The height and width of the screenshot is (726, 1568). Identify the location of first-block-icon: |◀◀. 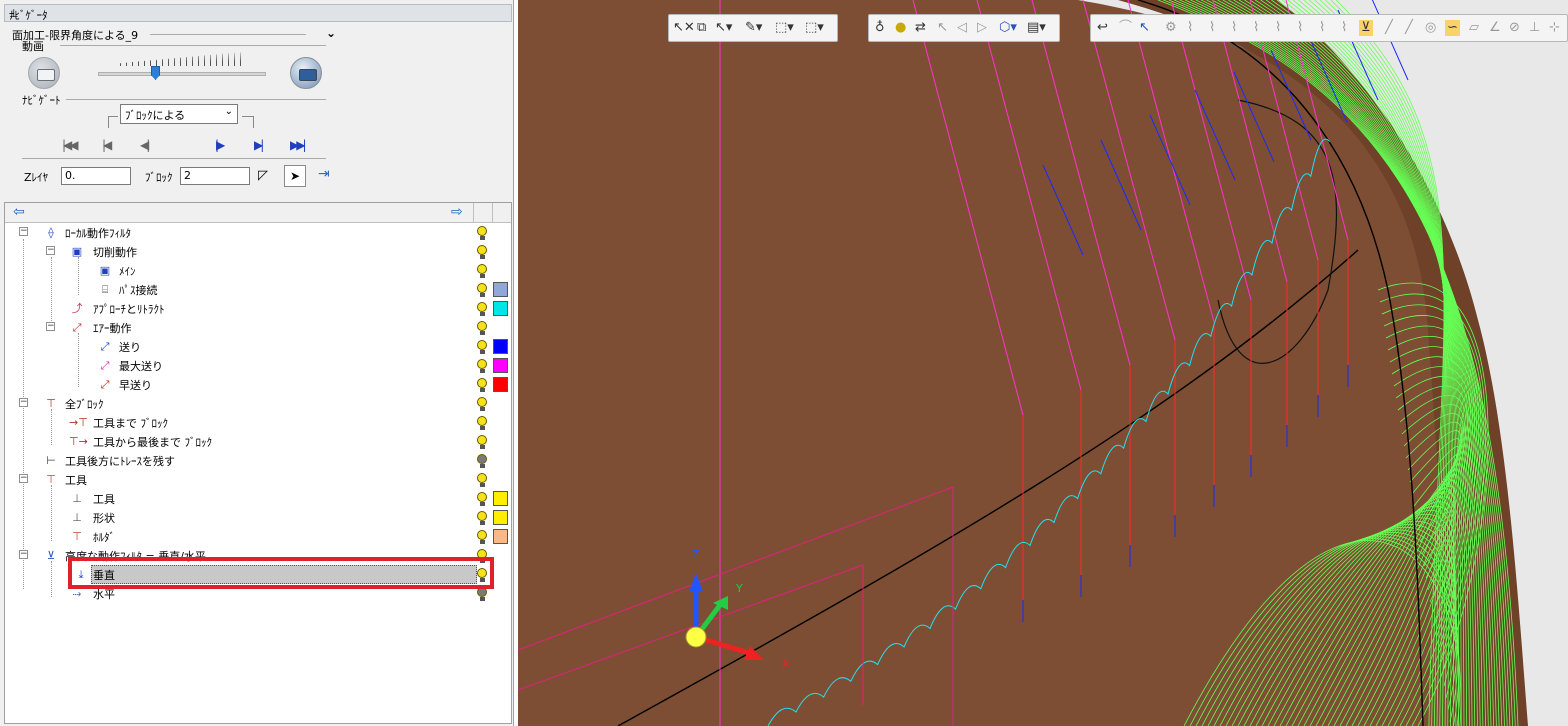
(70, 145).